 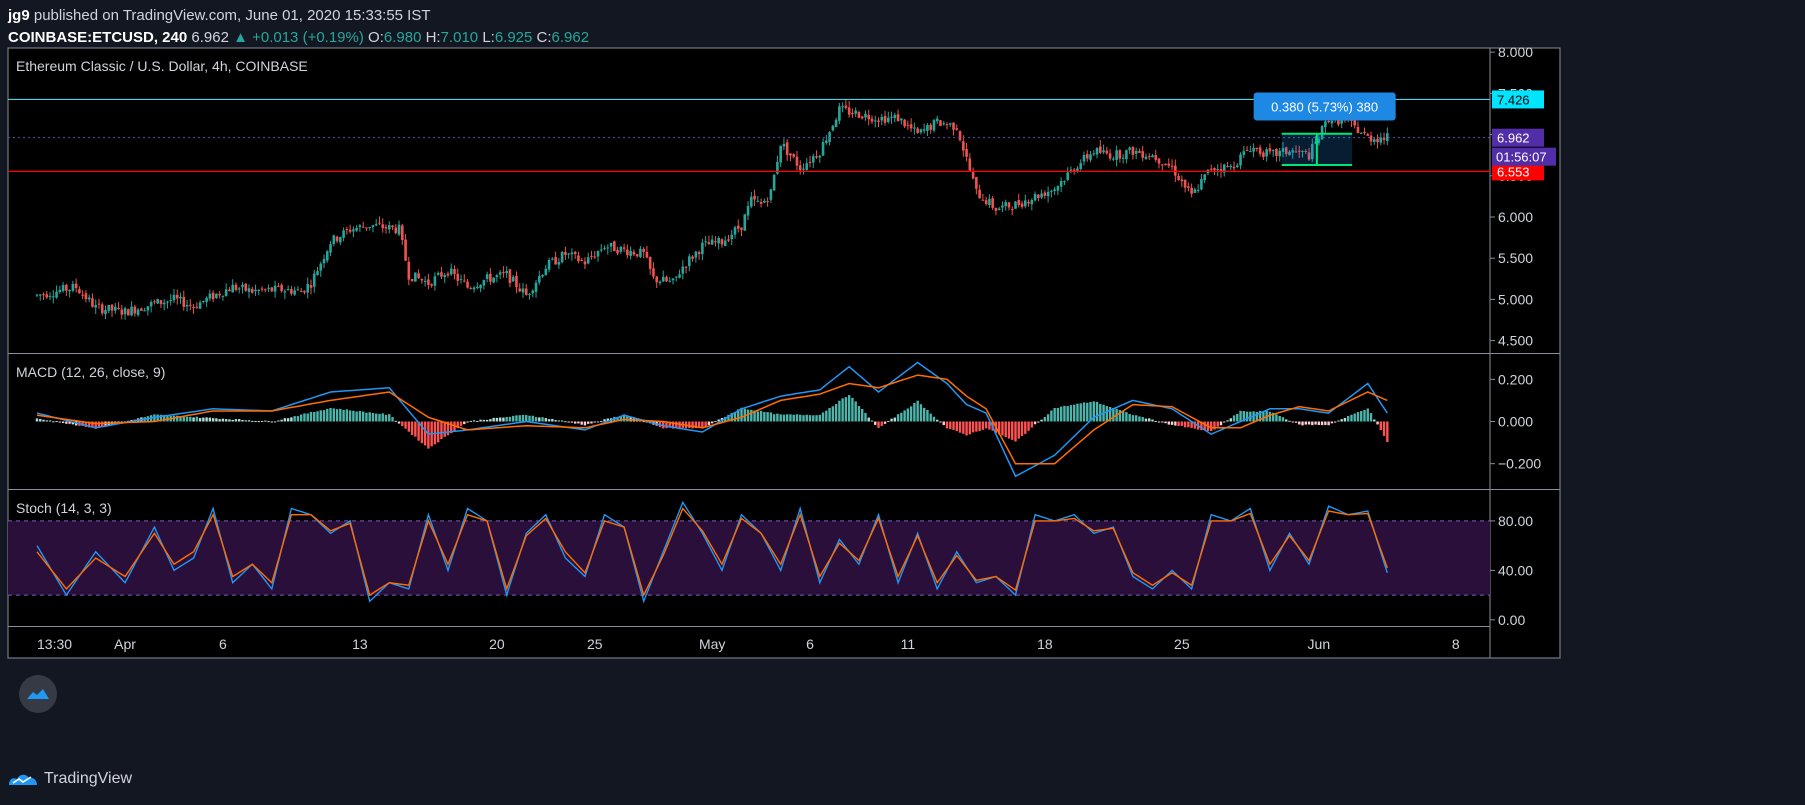 I want to click on publisher-name: jg9, so click(x=19, y=15).